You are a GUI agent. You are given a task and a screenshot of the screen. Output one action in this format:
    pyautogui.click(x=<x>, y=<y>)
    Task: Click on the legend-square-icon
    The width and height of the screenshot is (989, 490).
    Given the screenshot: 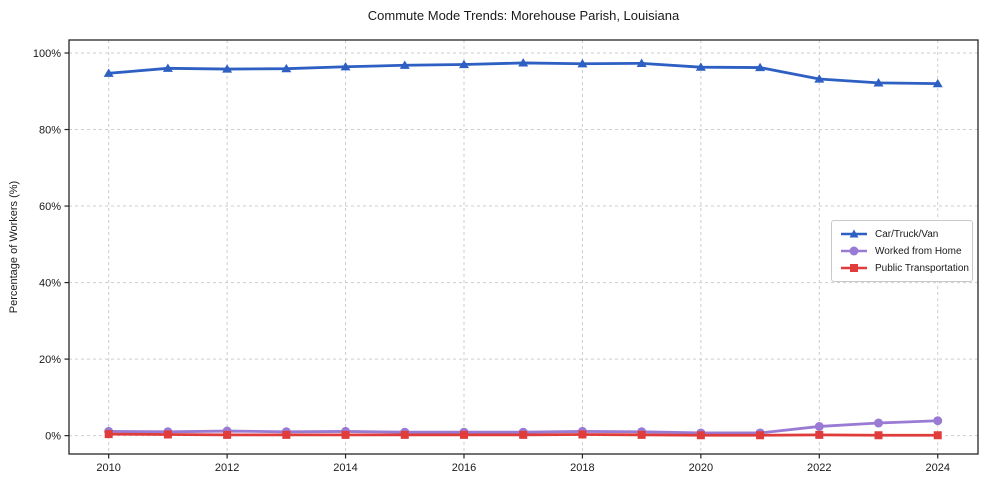 What is the action you would take?
    pyautogui.click(x=854, y=268)
    